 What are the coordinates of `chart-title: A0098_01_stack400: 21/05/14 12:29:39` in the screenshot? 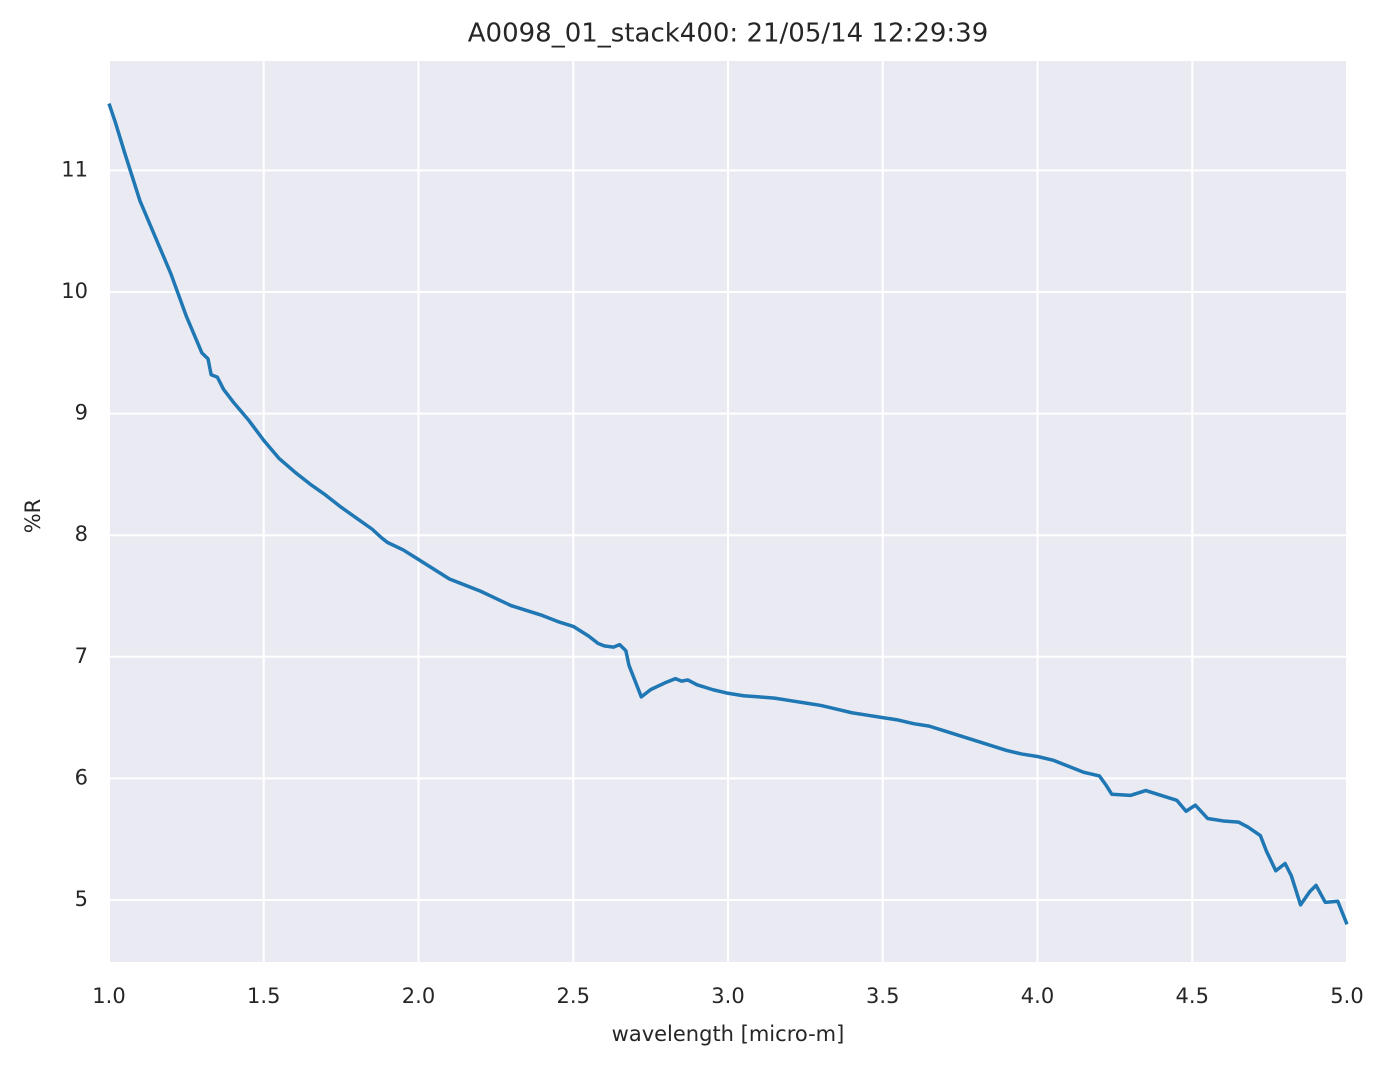 It's located at (728, 34).